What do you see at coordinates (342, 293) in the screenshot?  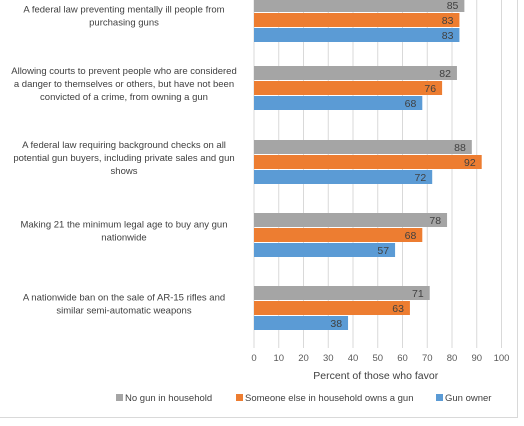 I see `bar-cat4-series0` at bounding box center [342, 293].